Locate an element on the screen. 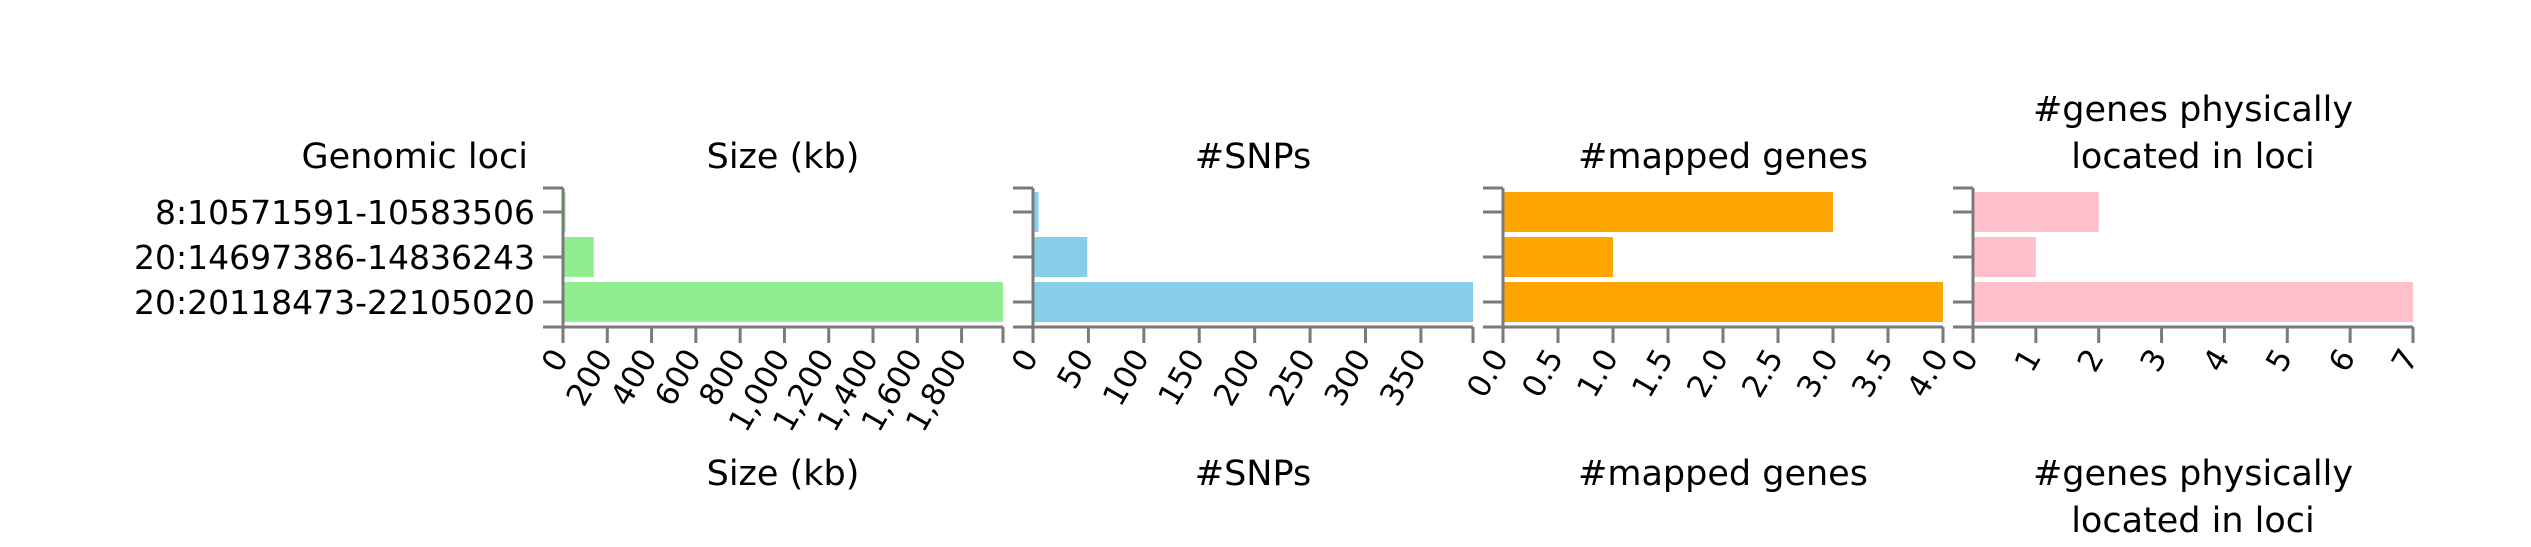 The image size is (2531, 547). x-tick-label: 6 is located at coordinates (2342, 360).